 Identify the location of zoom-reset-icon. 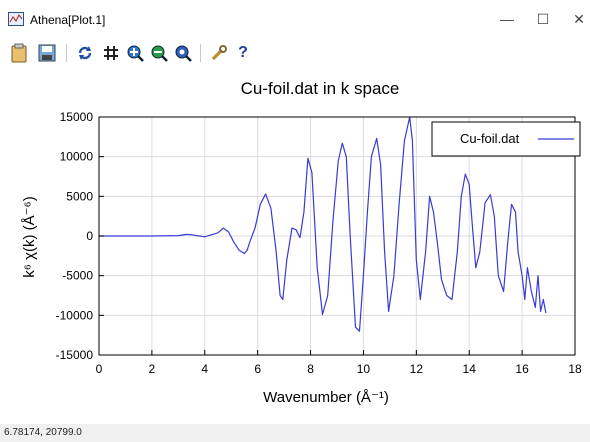
(183, 53).